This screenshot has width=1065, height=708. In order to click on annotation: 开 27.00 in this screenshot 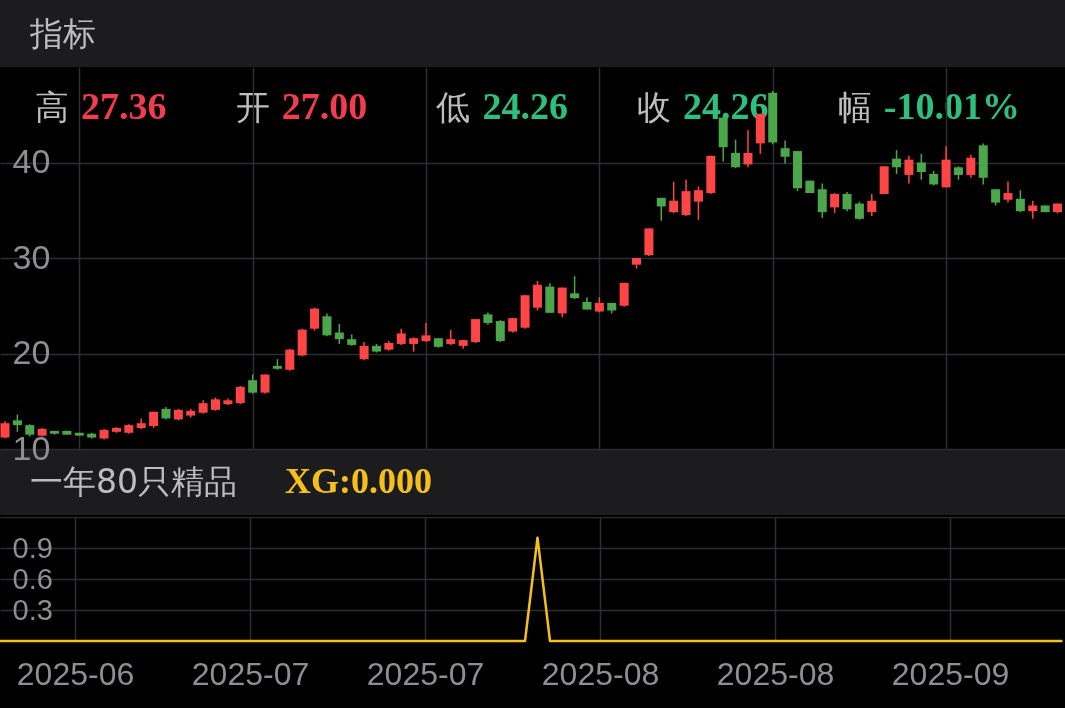, I will do `click(301, 106)`.